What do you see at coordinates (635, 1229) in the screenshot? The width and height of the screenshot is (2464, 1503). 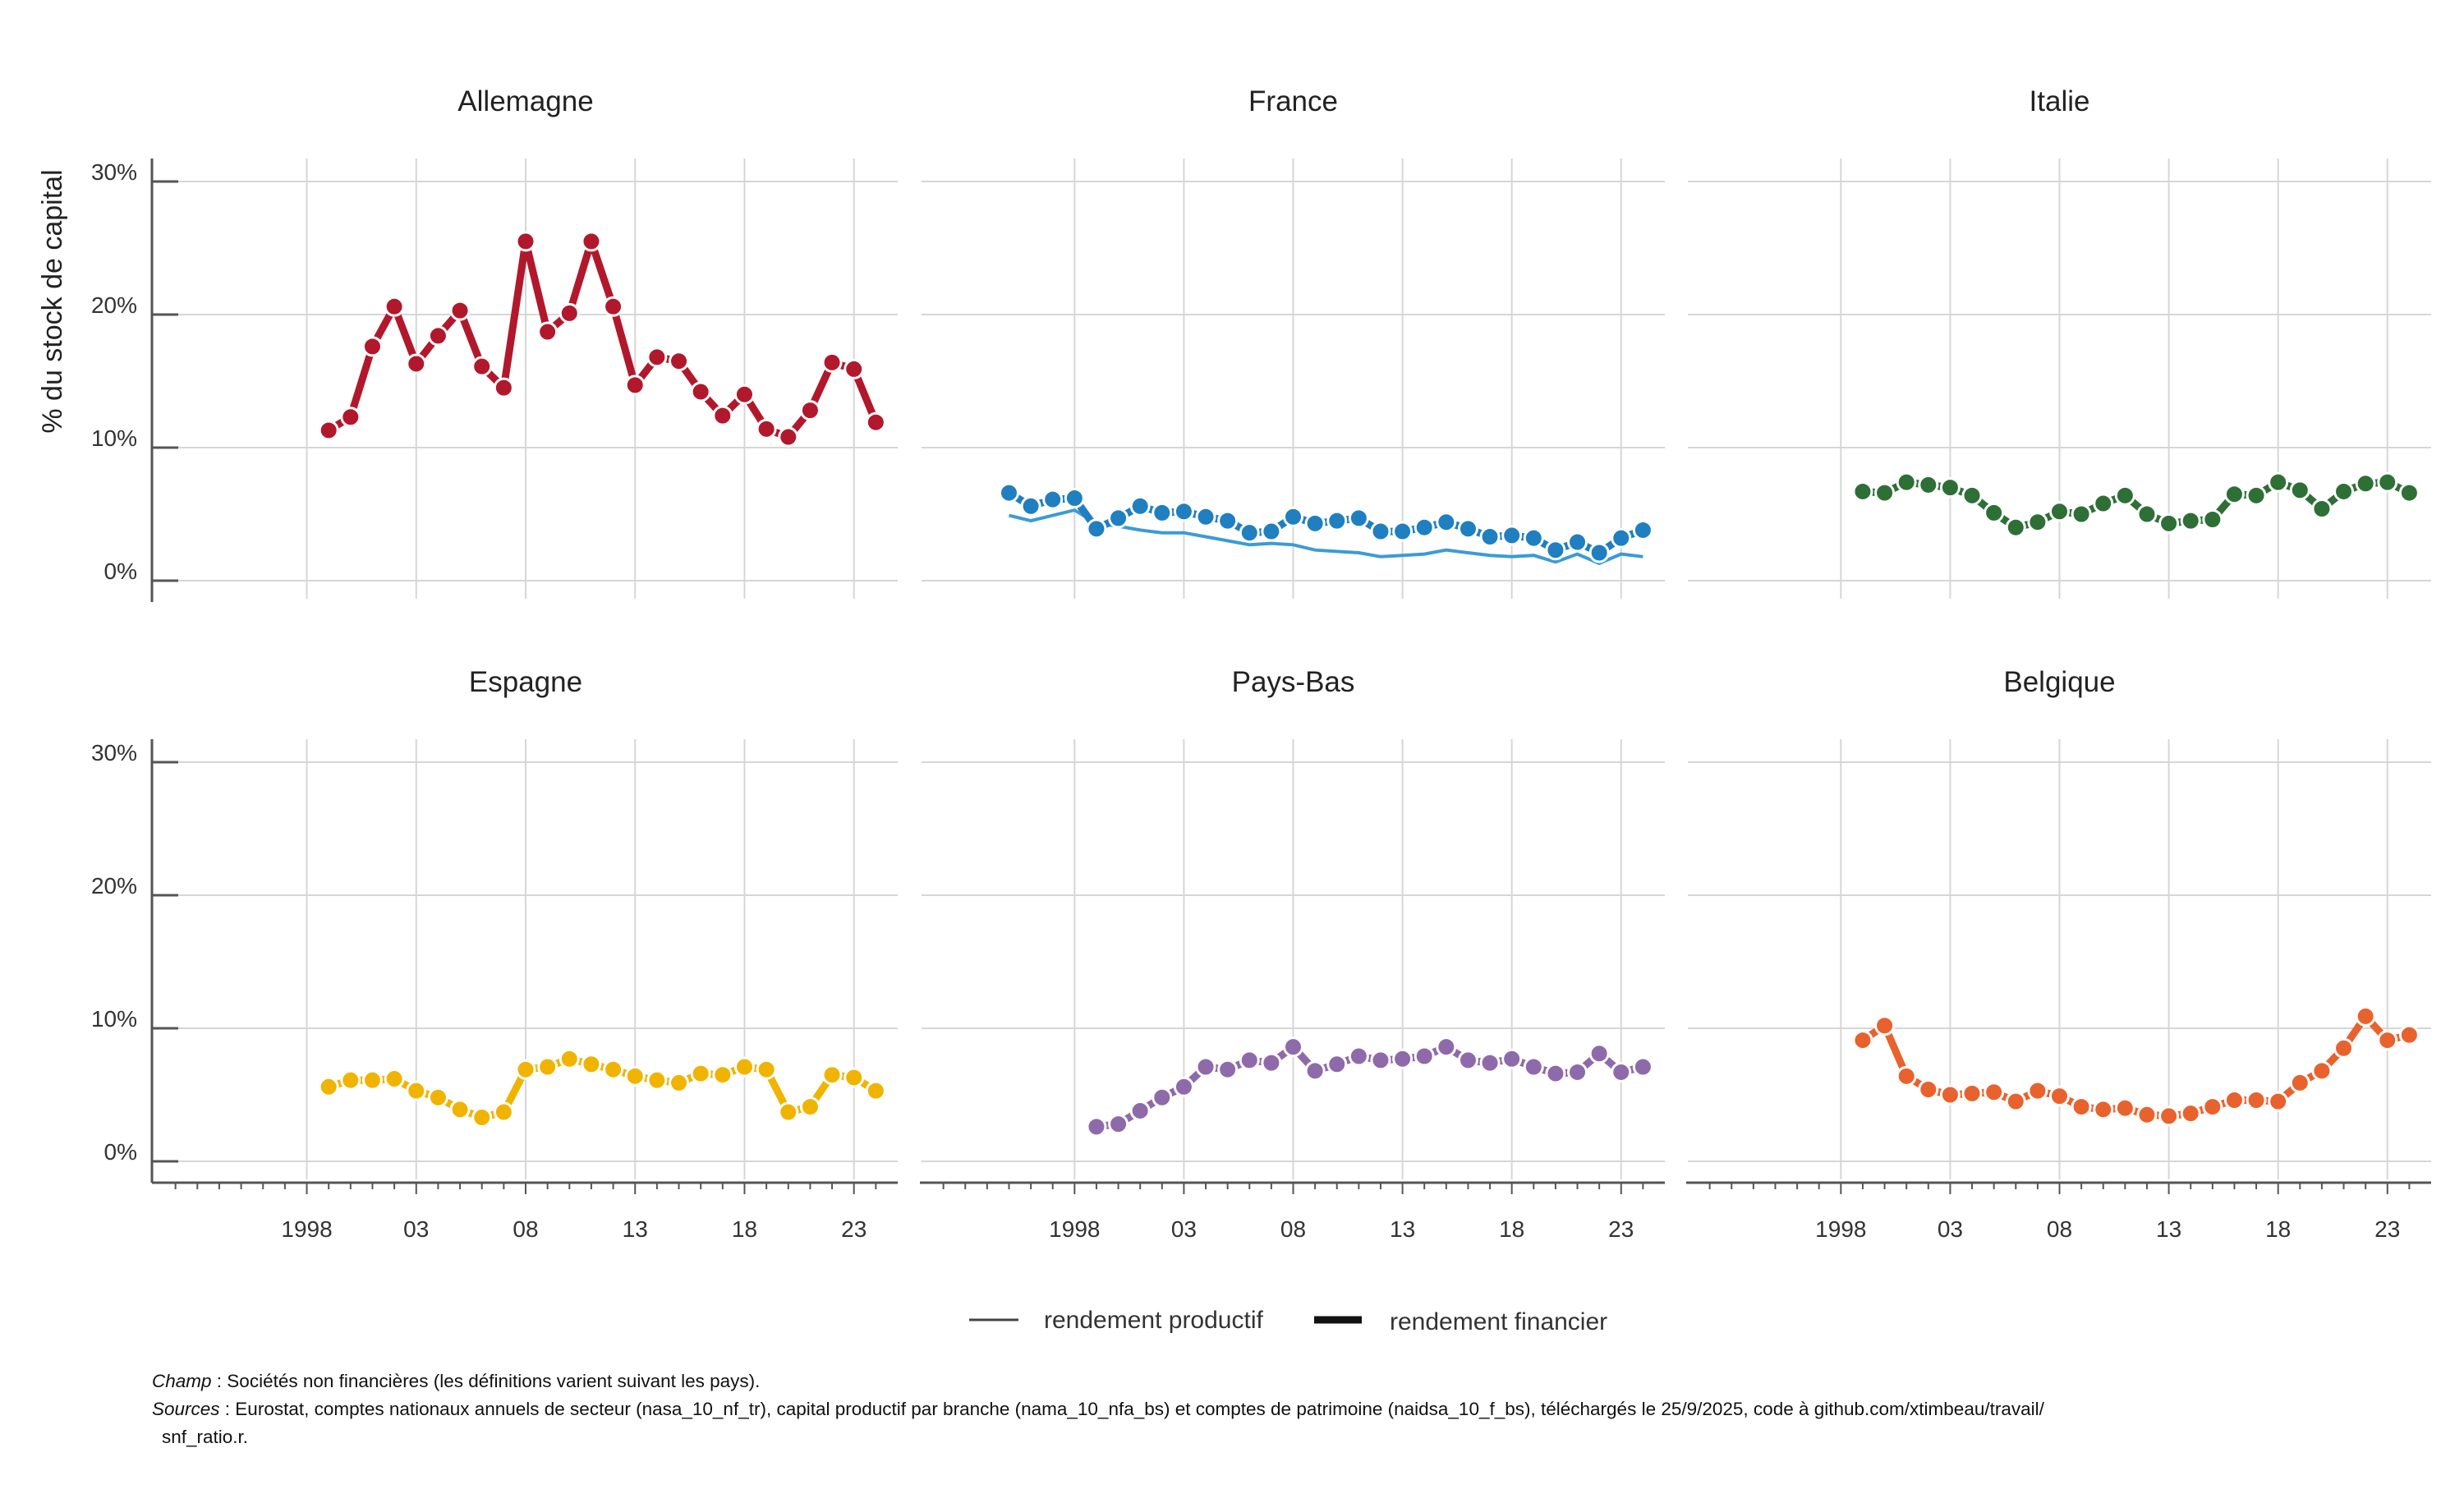 I see `x-tick-label: 13` at bounding box center [635, 1229].